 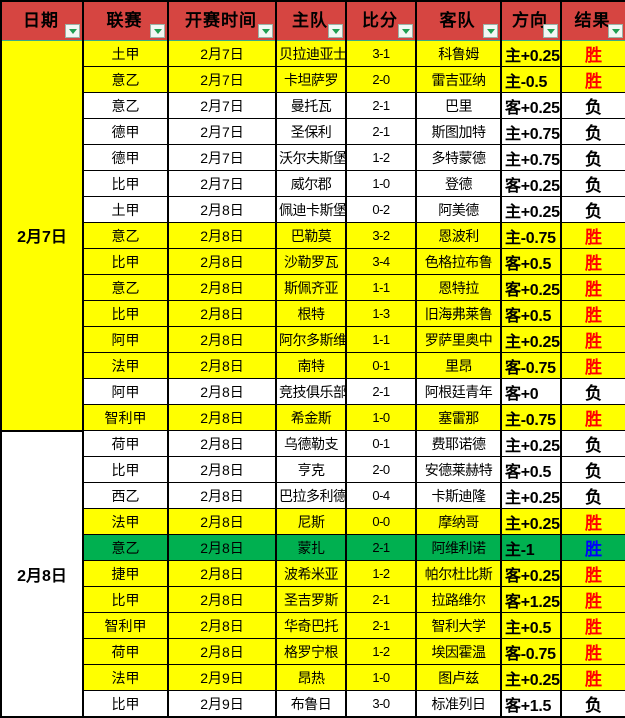 What do you see at coordinates (459, 704) in the screenshot?
I see `away-team-cell: 标准列日` at bounding box center [459, 704].